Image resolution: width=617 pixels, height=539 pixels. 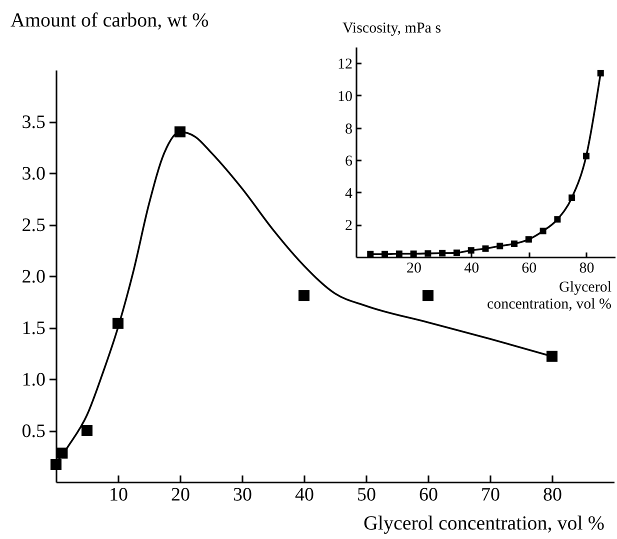 I want to click on y-tick-label: 2, so click(x=348, y=226).